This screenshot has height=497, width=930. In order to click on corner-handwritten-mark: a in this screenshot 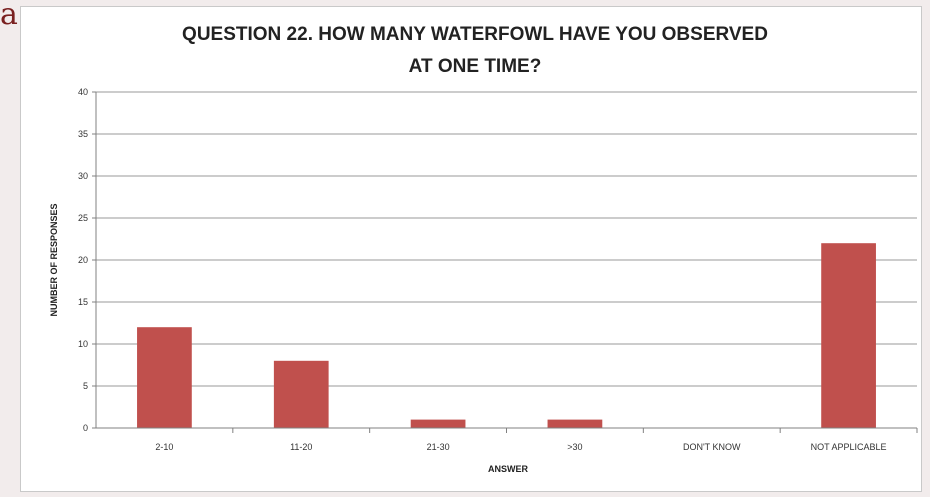, I will do `click(9, 16)`.